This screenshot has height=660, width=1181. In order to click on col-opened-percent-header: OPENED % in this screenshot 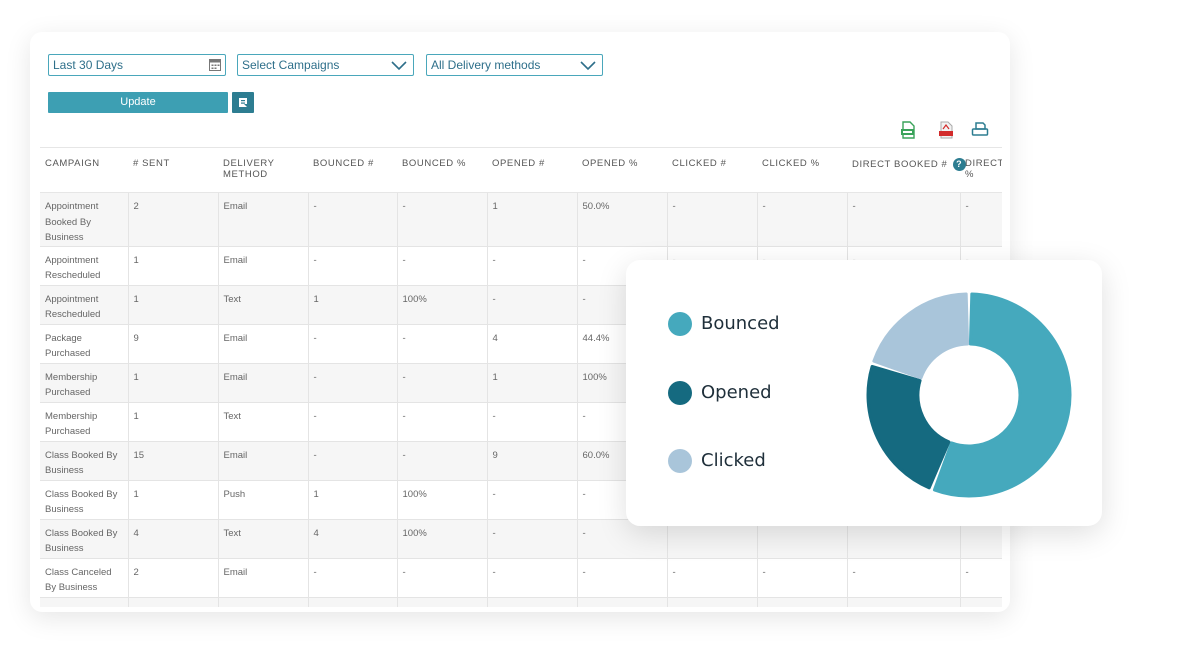, I will do `click(622, 170)`.